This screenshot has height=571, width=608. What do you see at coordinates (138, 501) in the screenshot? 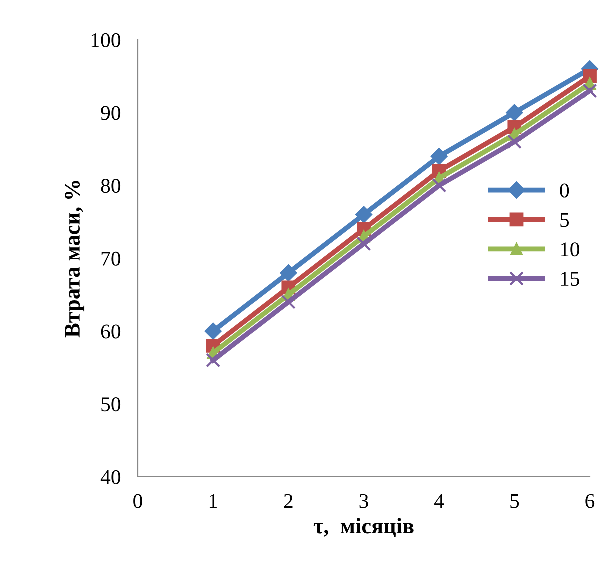
I see `x-tick-label: 0` at bounding box center [138, 501].